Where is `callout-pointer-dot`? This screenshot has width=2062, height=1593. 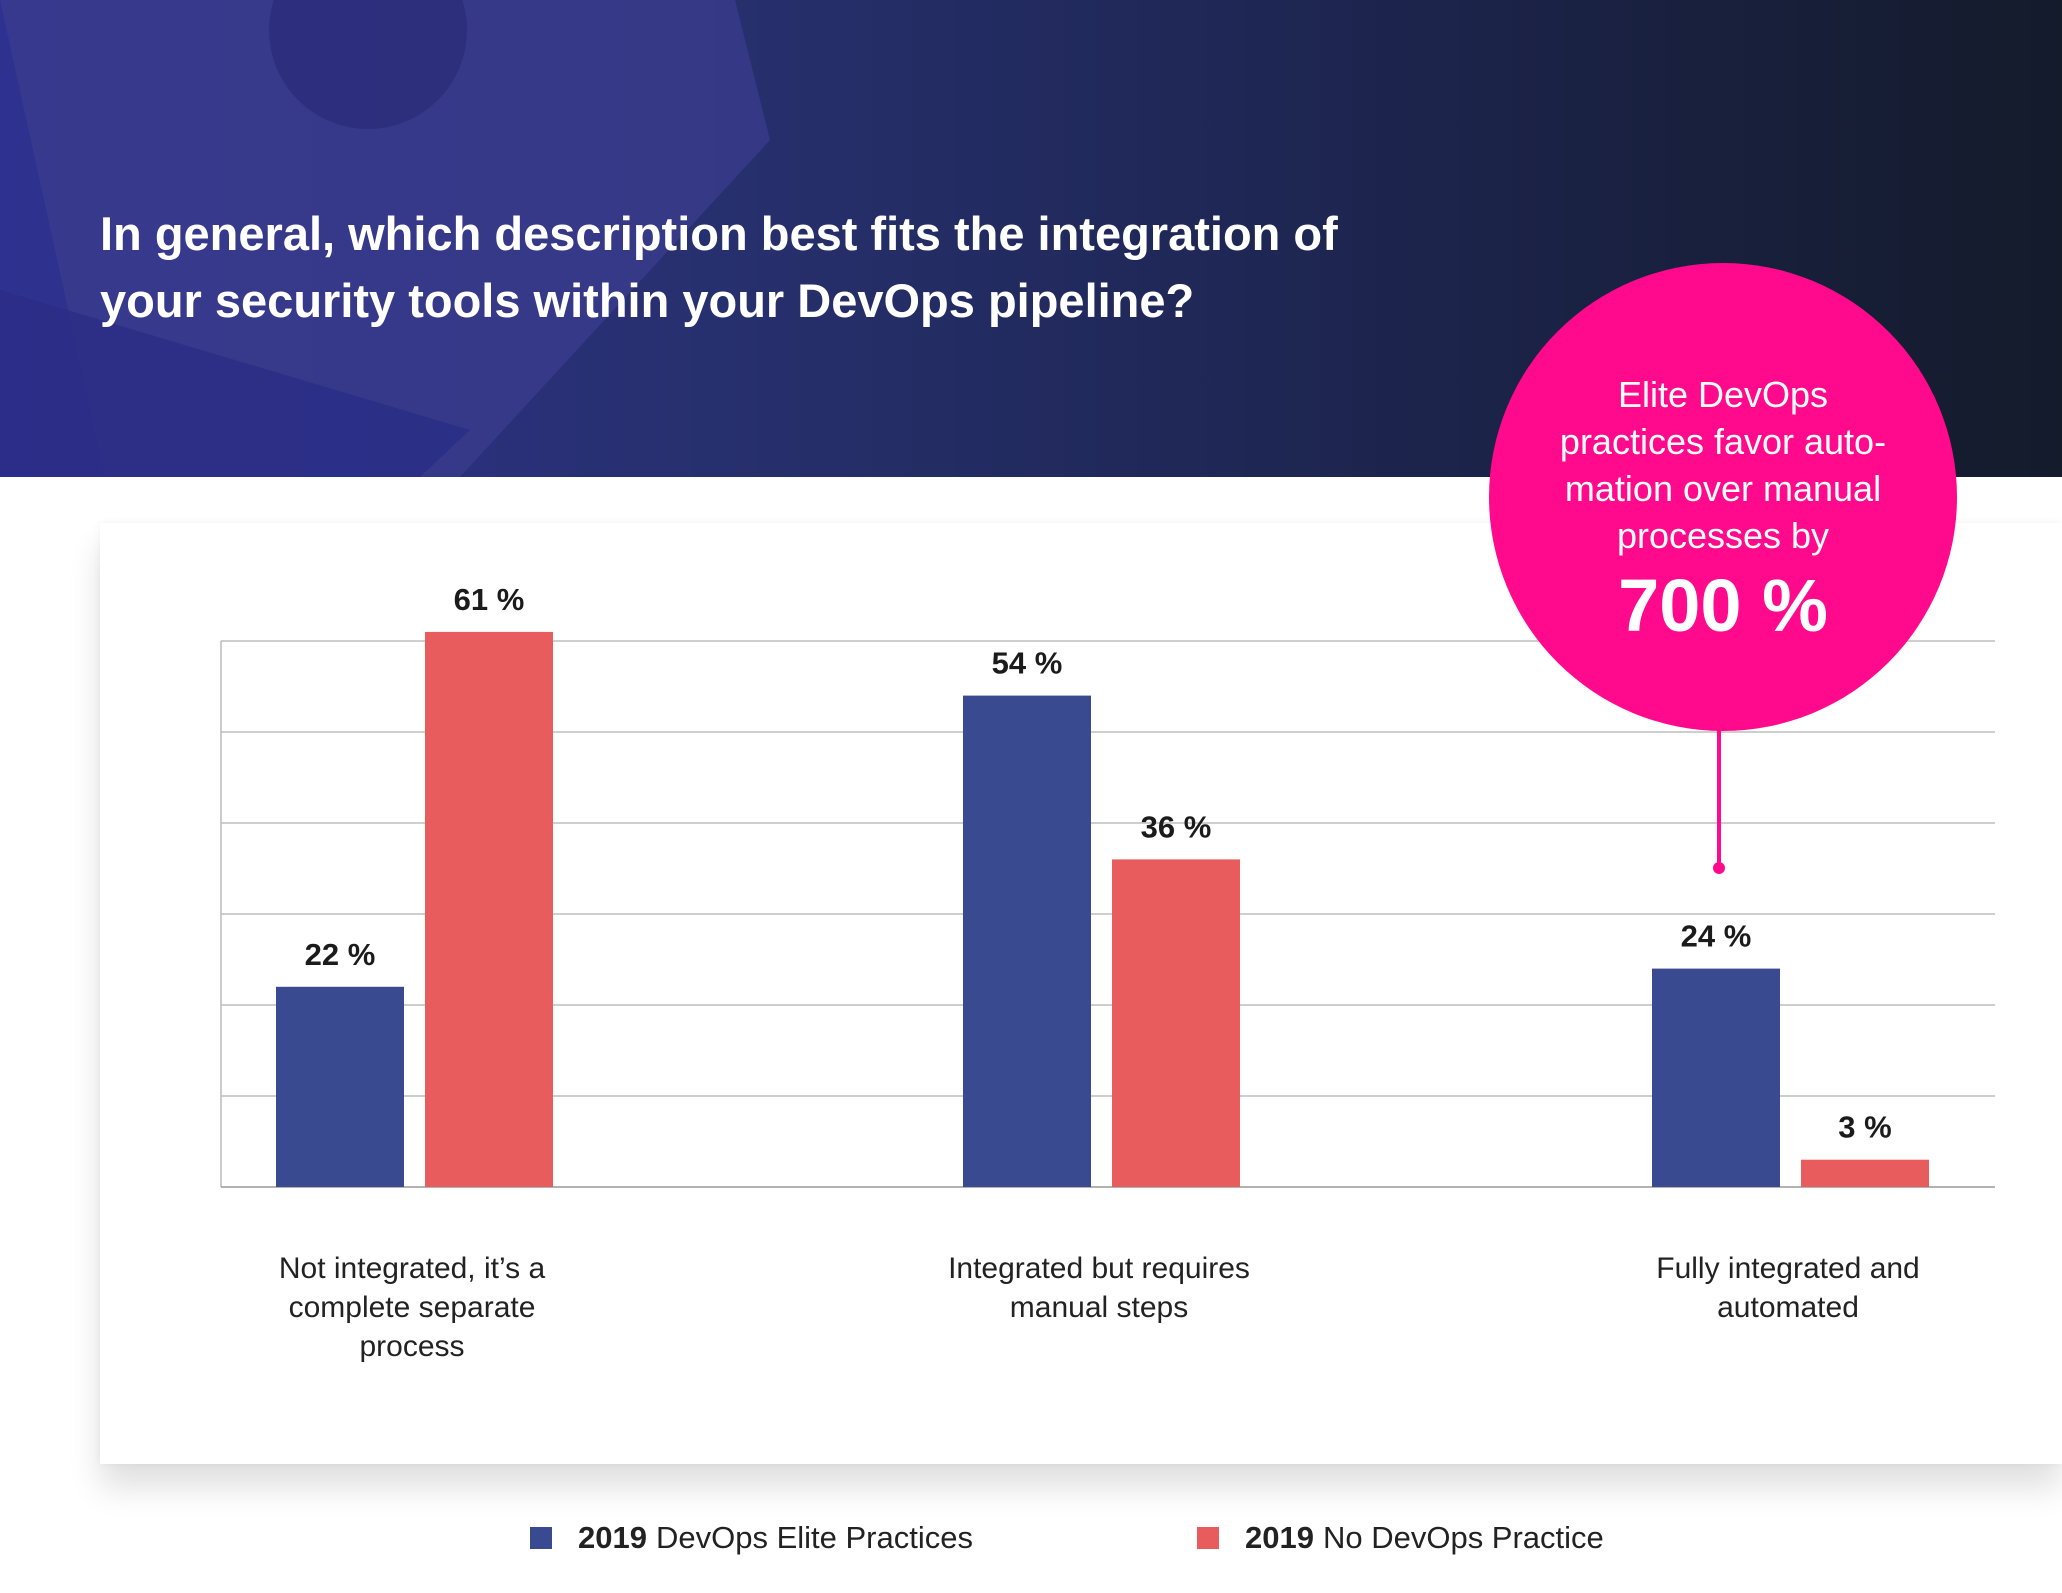
callout-pointer-dot is located at coordinates (1719, 868).